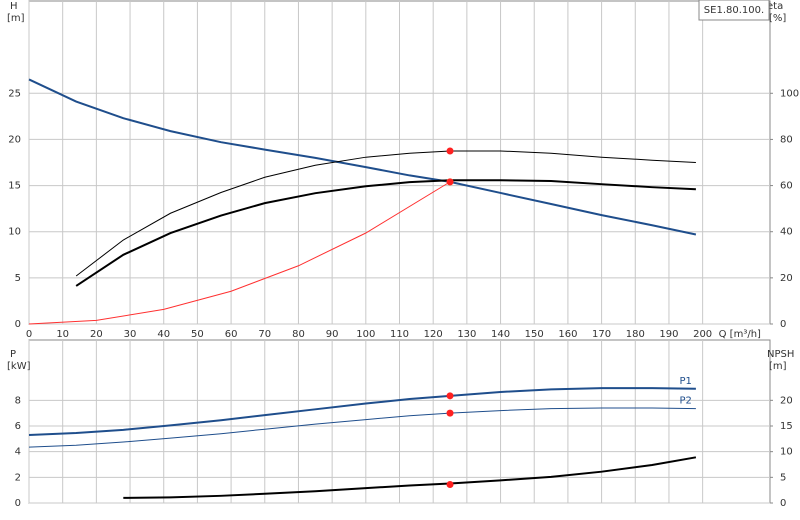 Image resolution: width=800 pixels, height=520 pixels. What do you see at coordinates (18, 452) in the screenshot?
I see `y-tick-label: 4` at bounding box center [18, 452].